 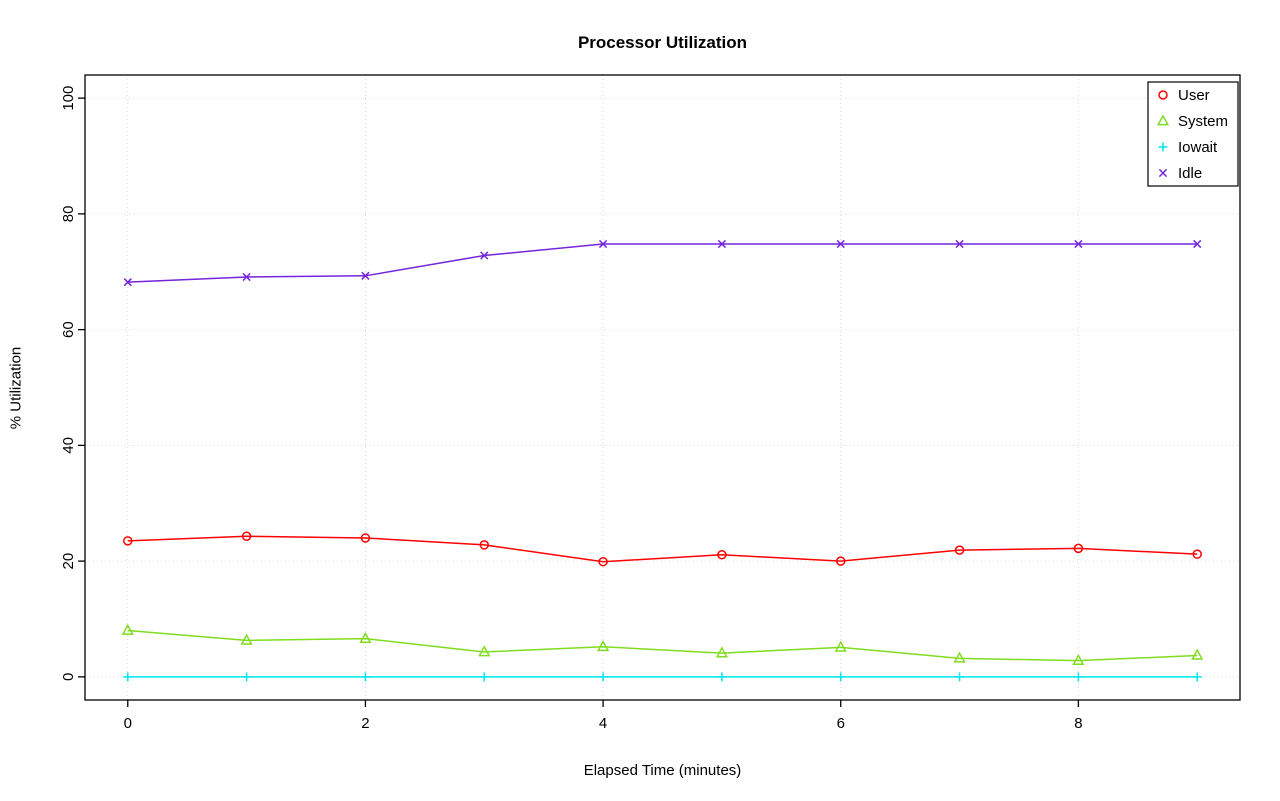 I want to click on y-tick-label: 20, so click(x=68, y=561).